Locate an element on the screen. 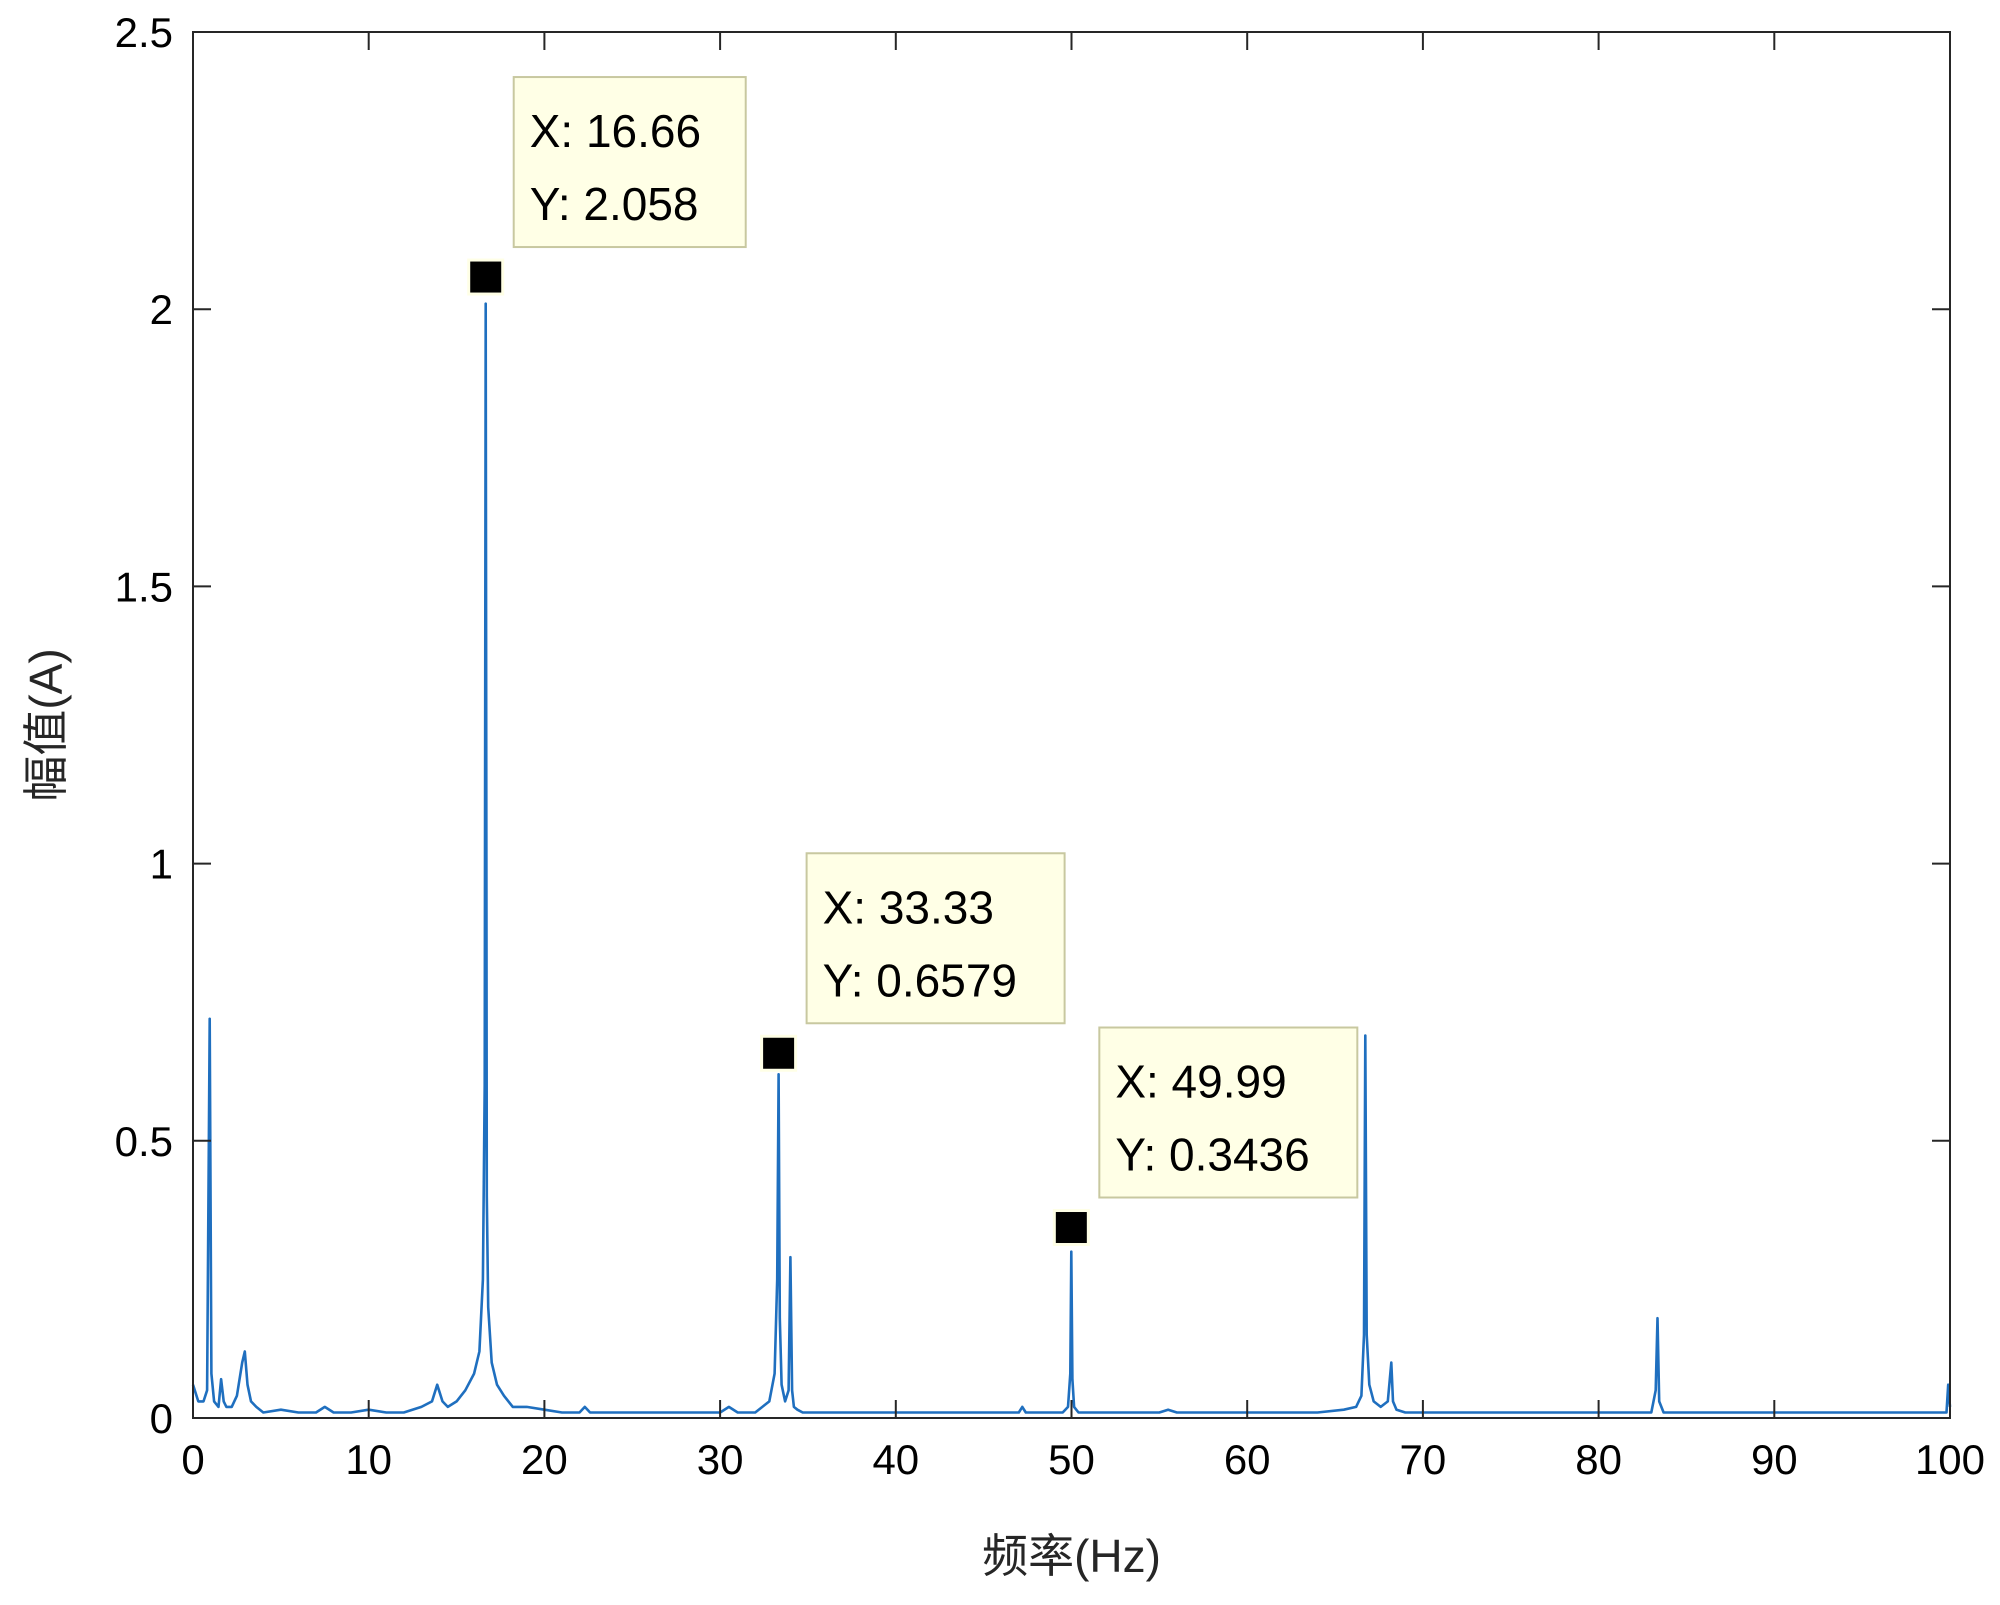 The image size is (2000, 1605). y-axis-label: 幅值(A) is located at coordinates (46, 724).